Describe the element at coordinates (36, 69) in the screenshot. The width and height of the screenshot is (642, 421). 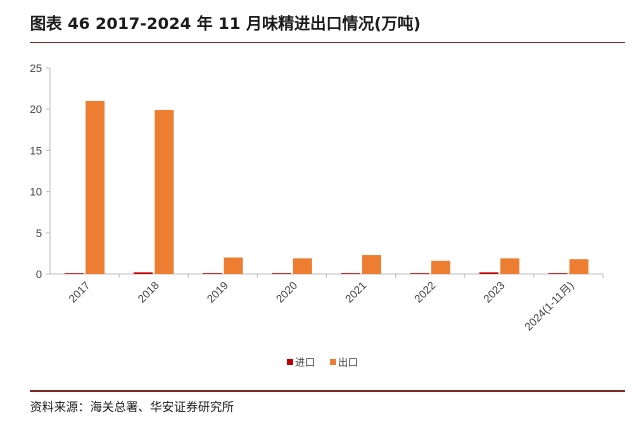
I see `y-tick-label: 25` at that location.